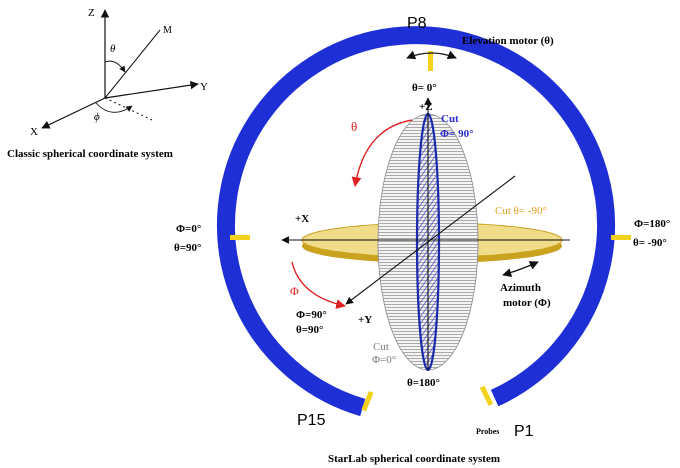 The image size is (680, 468). I want to click on starlab-caption: StarLab spherical coordinate system, so click(414, 459).